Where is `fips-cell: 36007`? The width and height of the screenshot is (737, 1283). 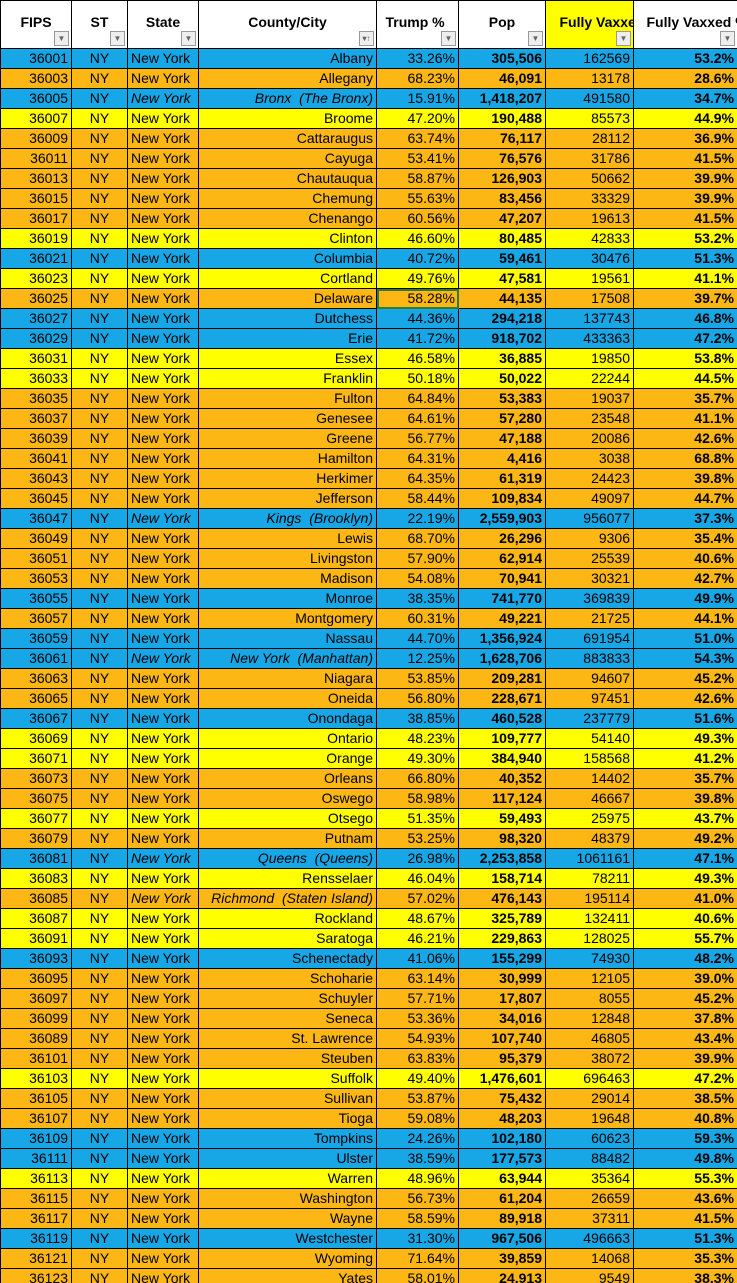 fips-cell: 36007 is located at coordinates (36, 118).